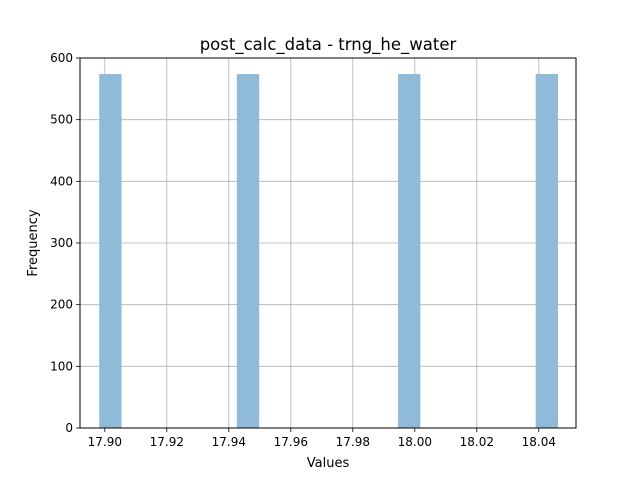 The width and height of the screenshot is (640, 480). I want to click on x-tick-label-0: 17.90, so click(105, 442).